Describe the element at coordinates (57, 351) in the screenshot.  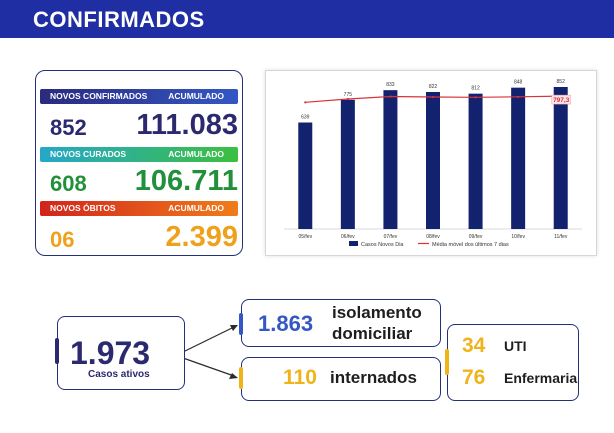
I see `active-accent-bar` at that location.